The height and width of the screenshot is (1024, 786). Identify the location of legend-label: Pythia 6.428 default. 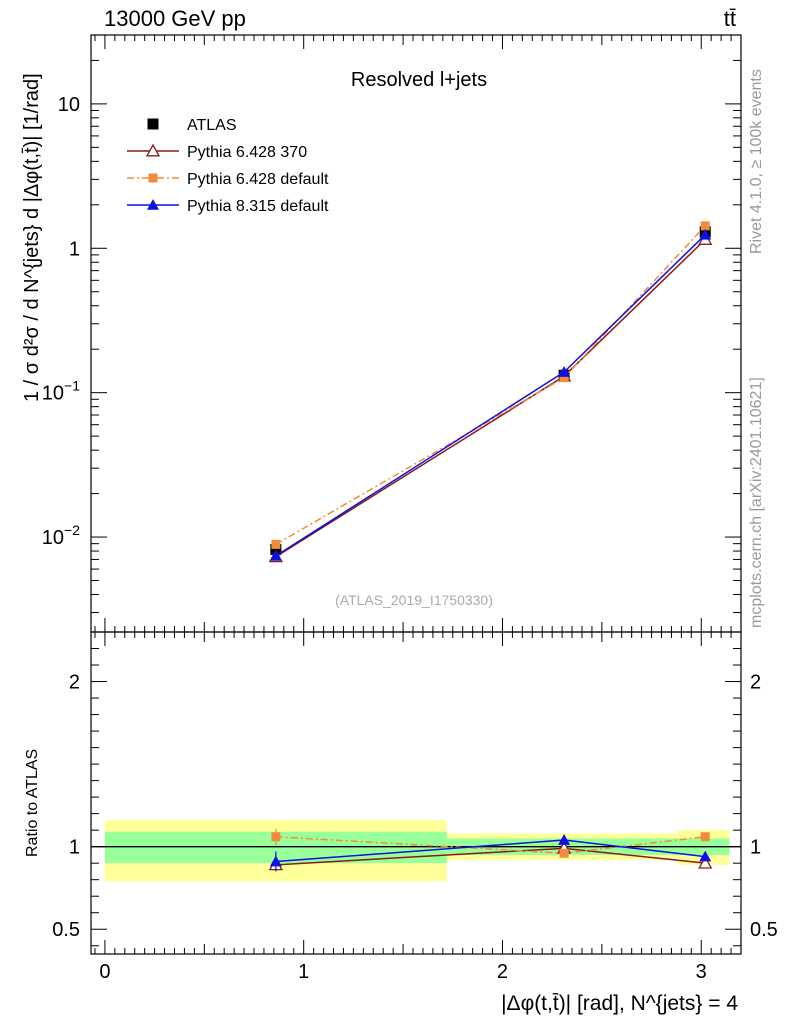
(258, 179).